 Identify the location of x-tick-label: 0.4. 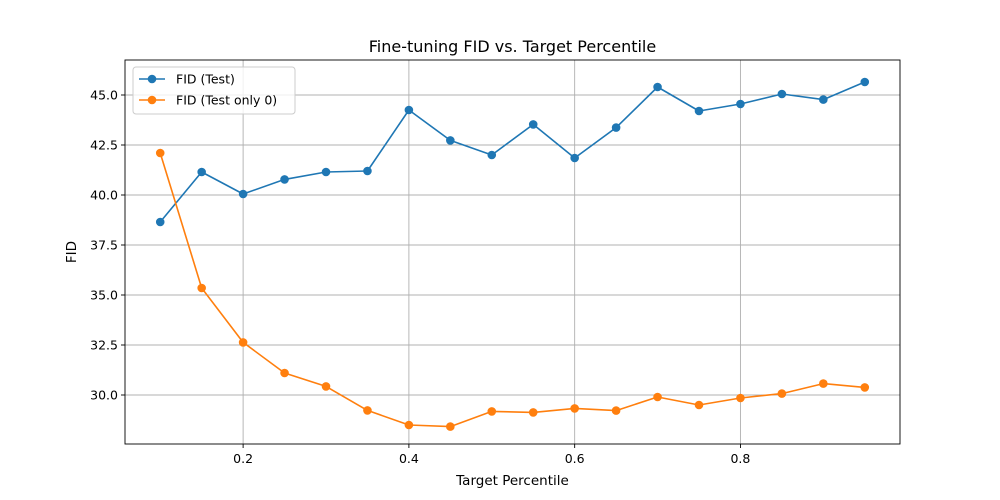
(409, 458).